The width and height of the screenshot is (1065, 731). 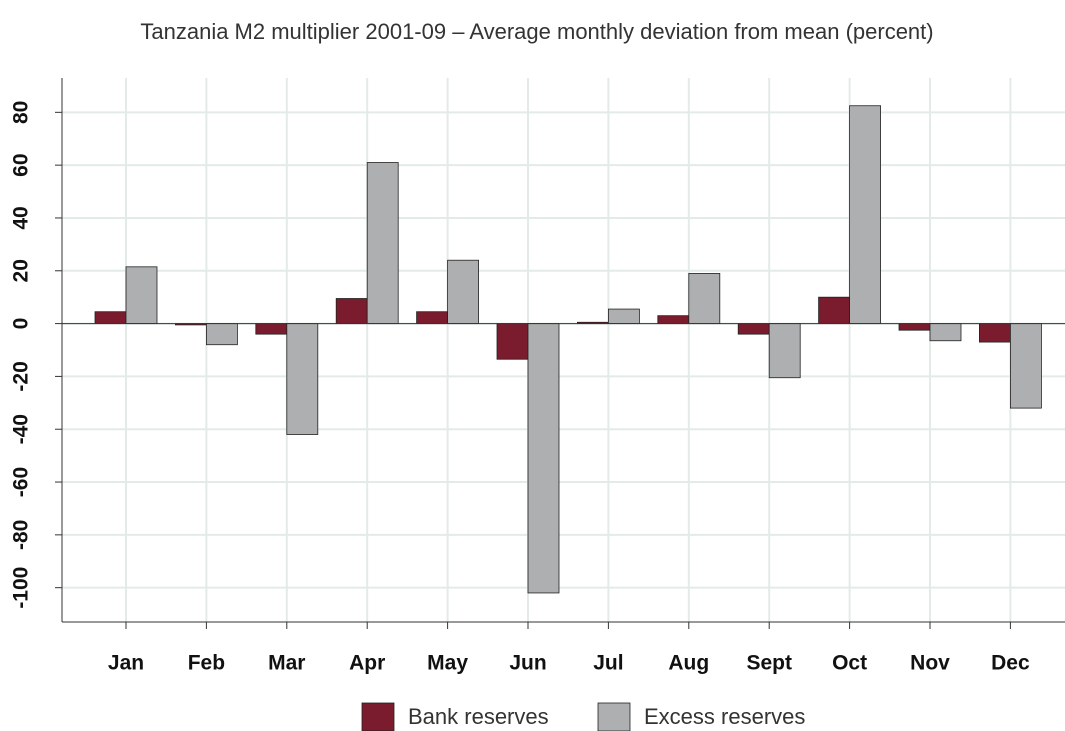 I want to click on y-tick-label: -60, so click(x=21, y=482).